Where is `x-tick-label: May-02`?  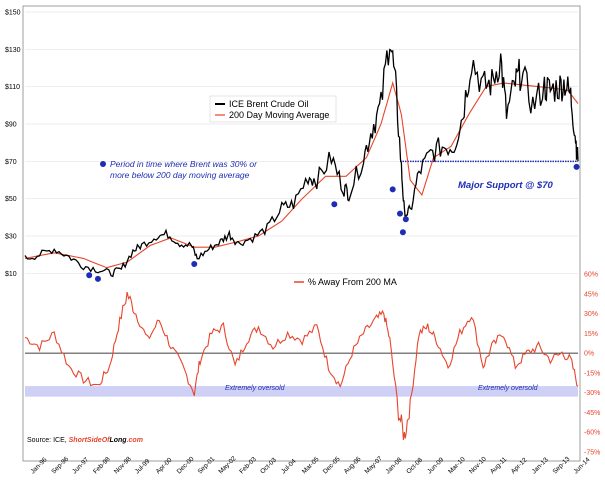 x-tick-label: May-02 is located at coordinates (227, 465).